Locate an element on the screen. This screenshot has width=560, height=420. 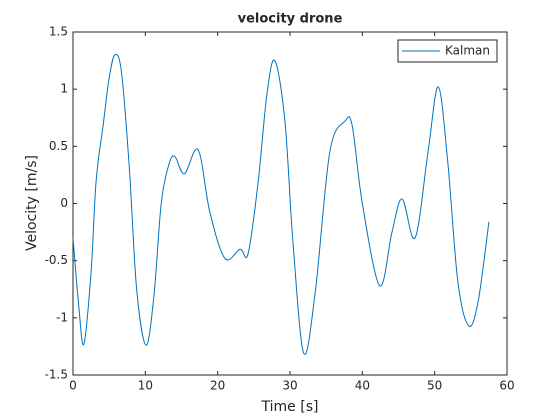
legend-box is located at coordinates (447, 51).